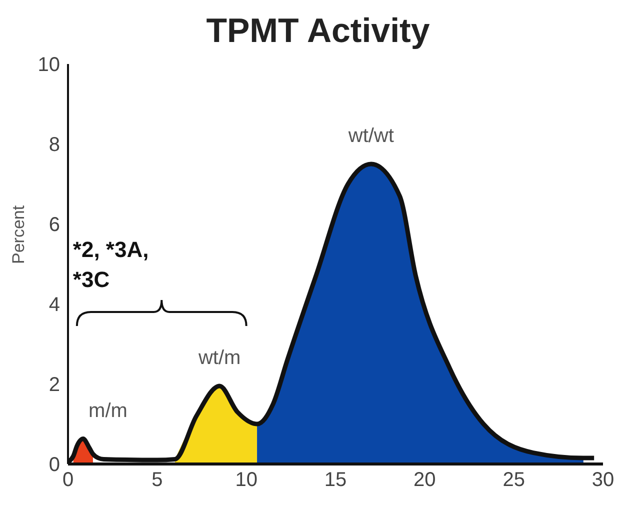  Describe the element at coordinates (513, 480) in the screenshot. I see `x-tick-label: 25` at that location.